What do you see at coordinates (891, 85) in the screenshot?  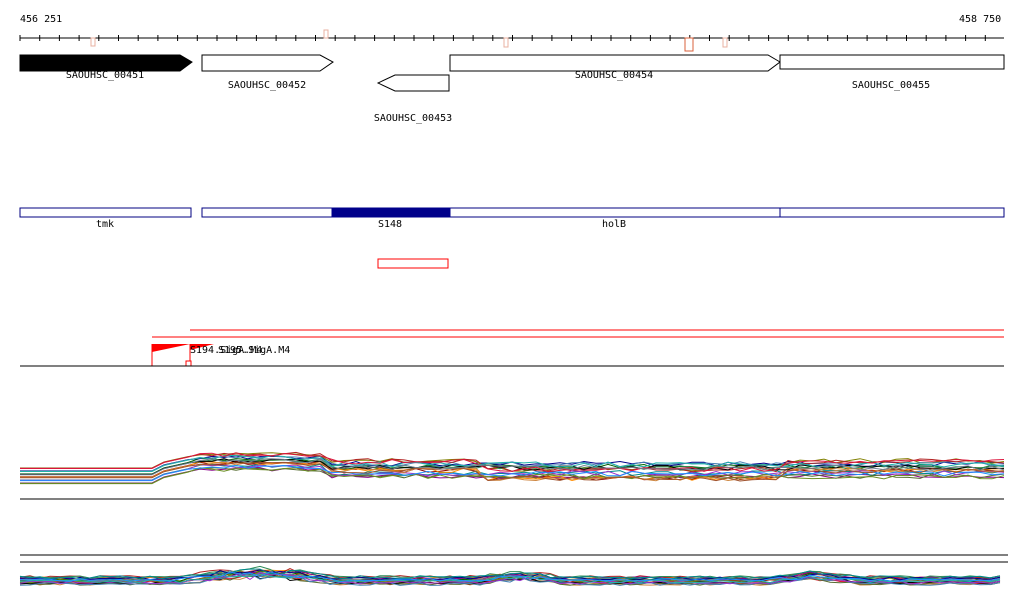 I see `gene-label-saouhsc-00455: SAOUHSC_00455` at bounding box center [891, 85].